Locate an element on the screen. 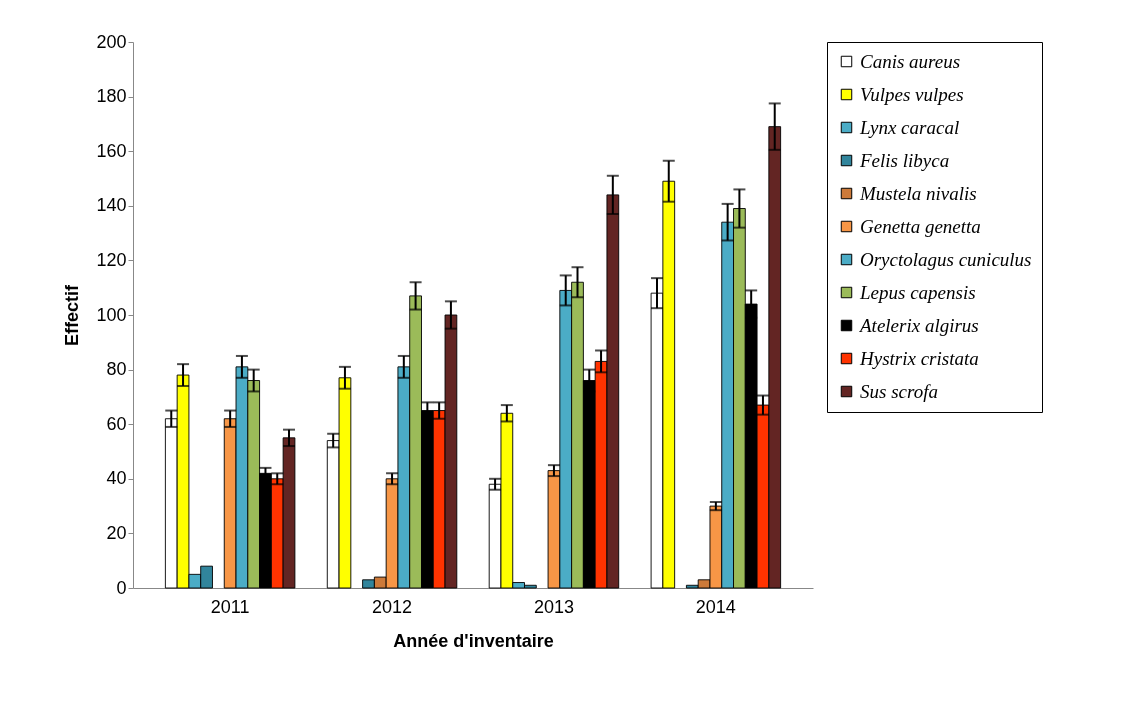 Image resolution: width=1141 pixels, height=702 pixels. x-tick-label: 2011 is located at coordinates (230, 606).